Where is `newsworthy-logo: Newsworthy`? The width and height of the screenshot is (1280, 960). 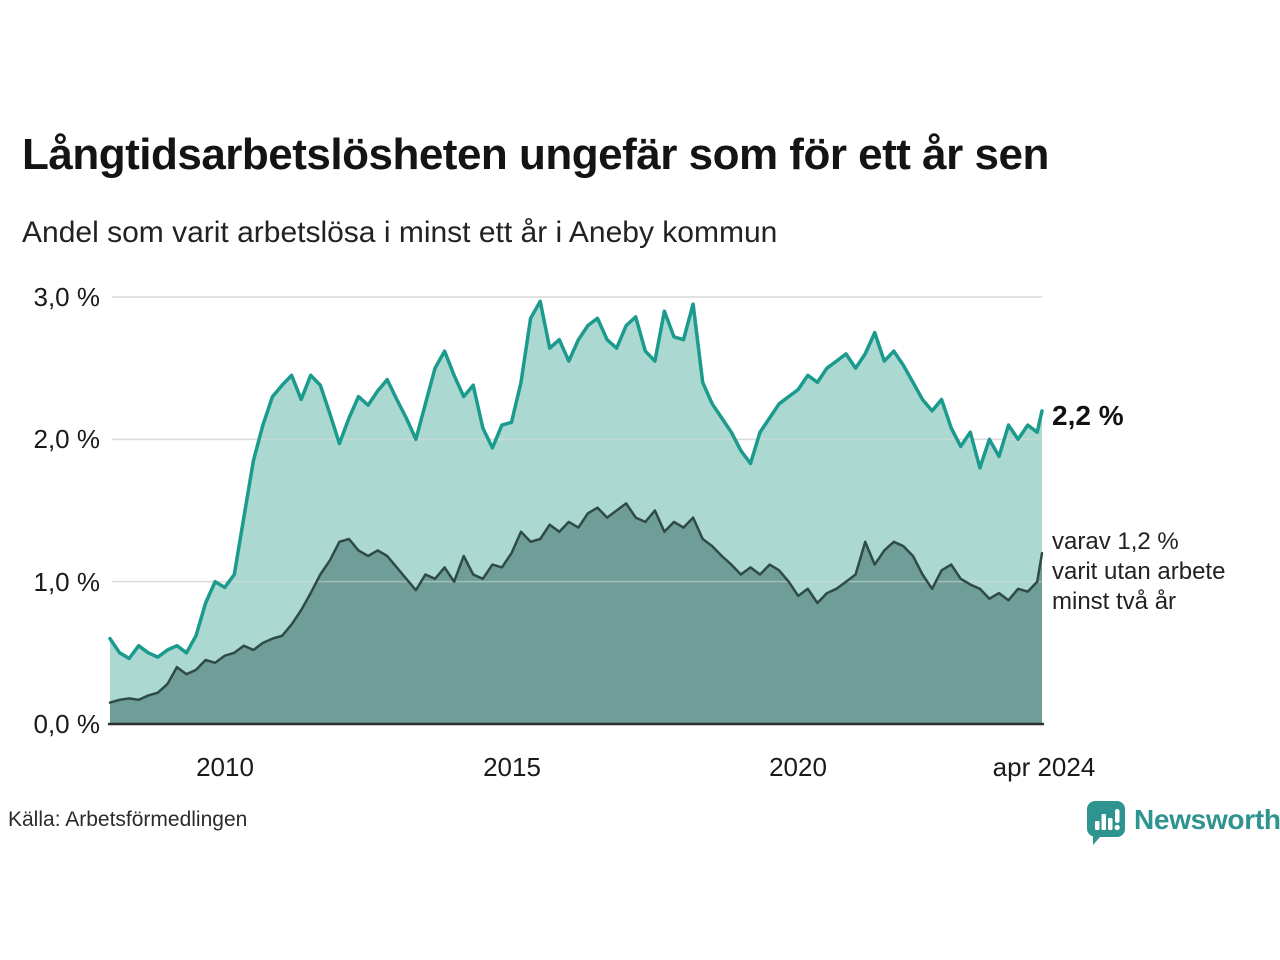 newsworthy-logo: Newsworthy is located at coordinates (1183, 825).